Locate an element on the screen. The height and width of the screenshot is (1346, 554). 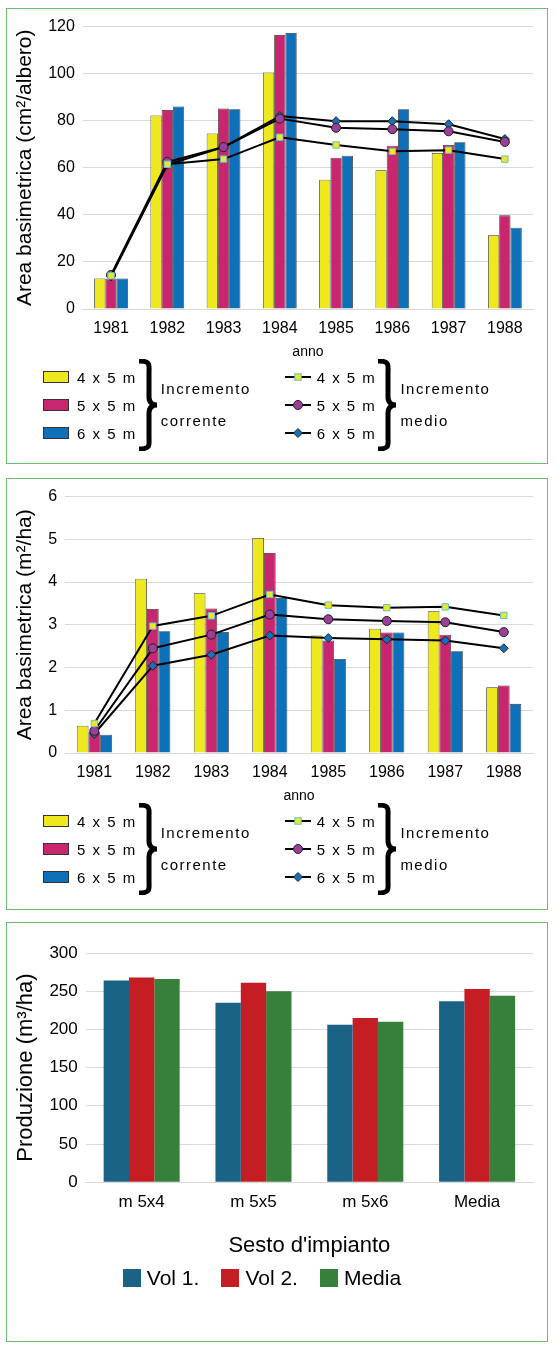
y-tick-label: 6 is located at coordinates (53, 496).